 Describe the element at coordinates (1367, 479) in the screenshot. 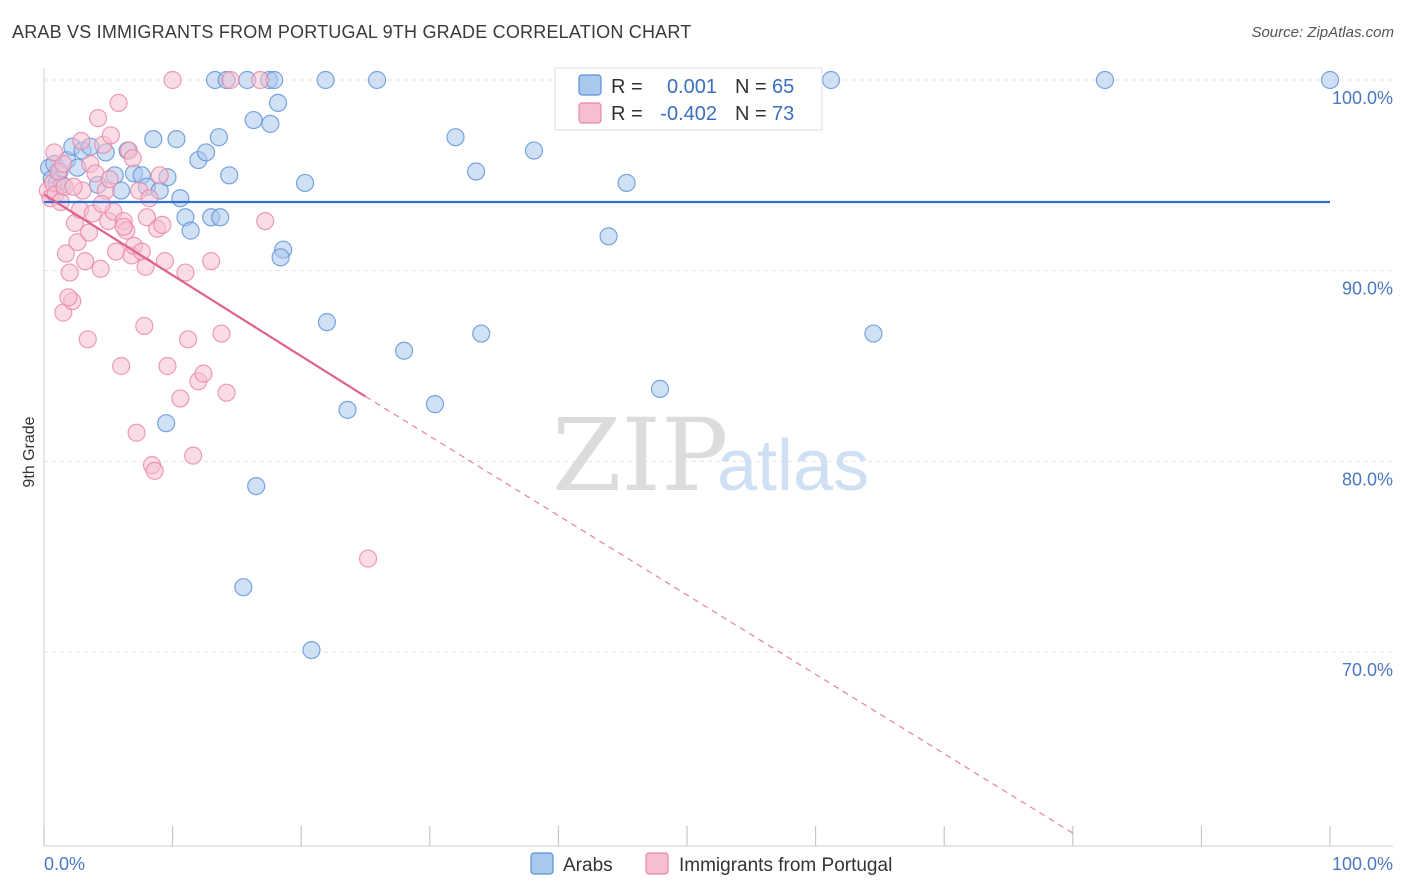

I see `y-tick-label: 80.0%` at that location.